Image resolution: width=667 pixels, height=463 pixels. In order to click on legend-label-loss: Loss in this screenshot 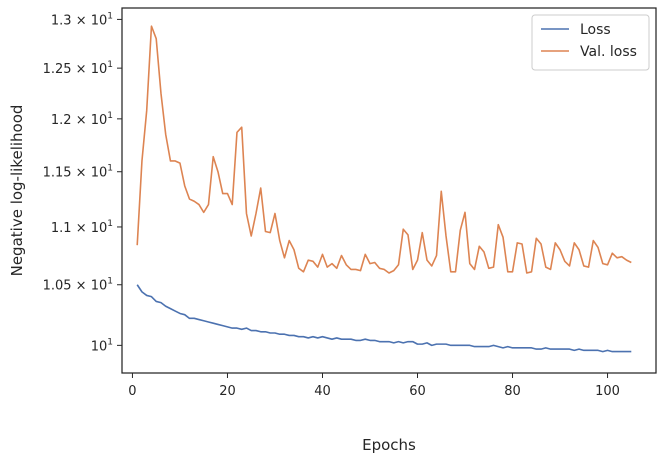, I will do `click(595, 30)`.